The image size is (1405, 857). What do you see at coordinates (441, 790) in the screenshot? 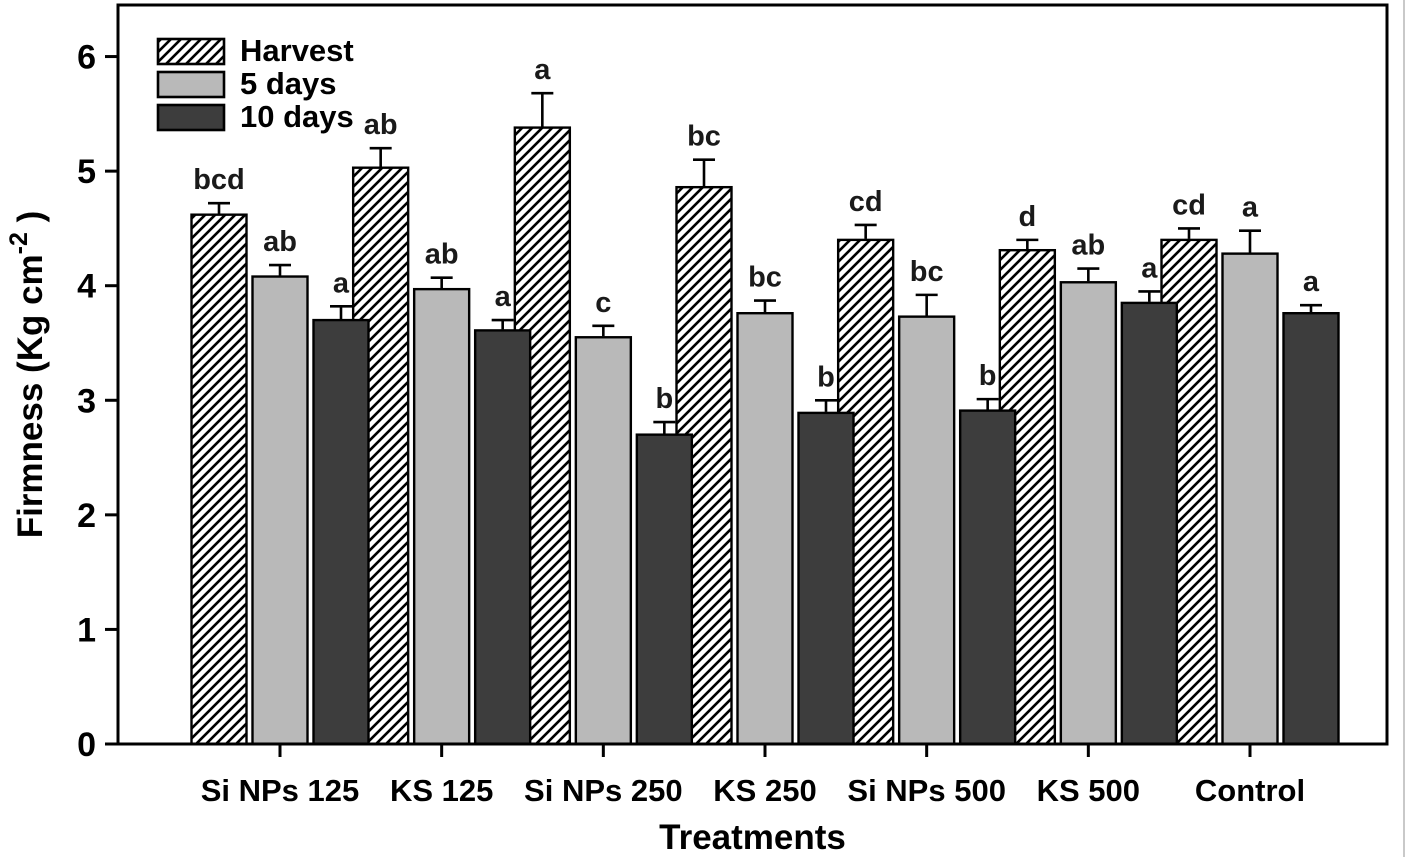
I see `x-tick-label: KS 125` at bounding box center [441, 790].